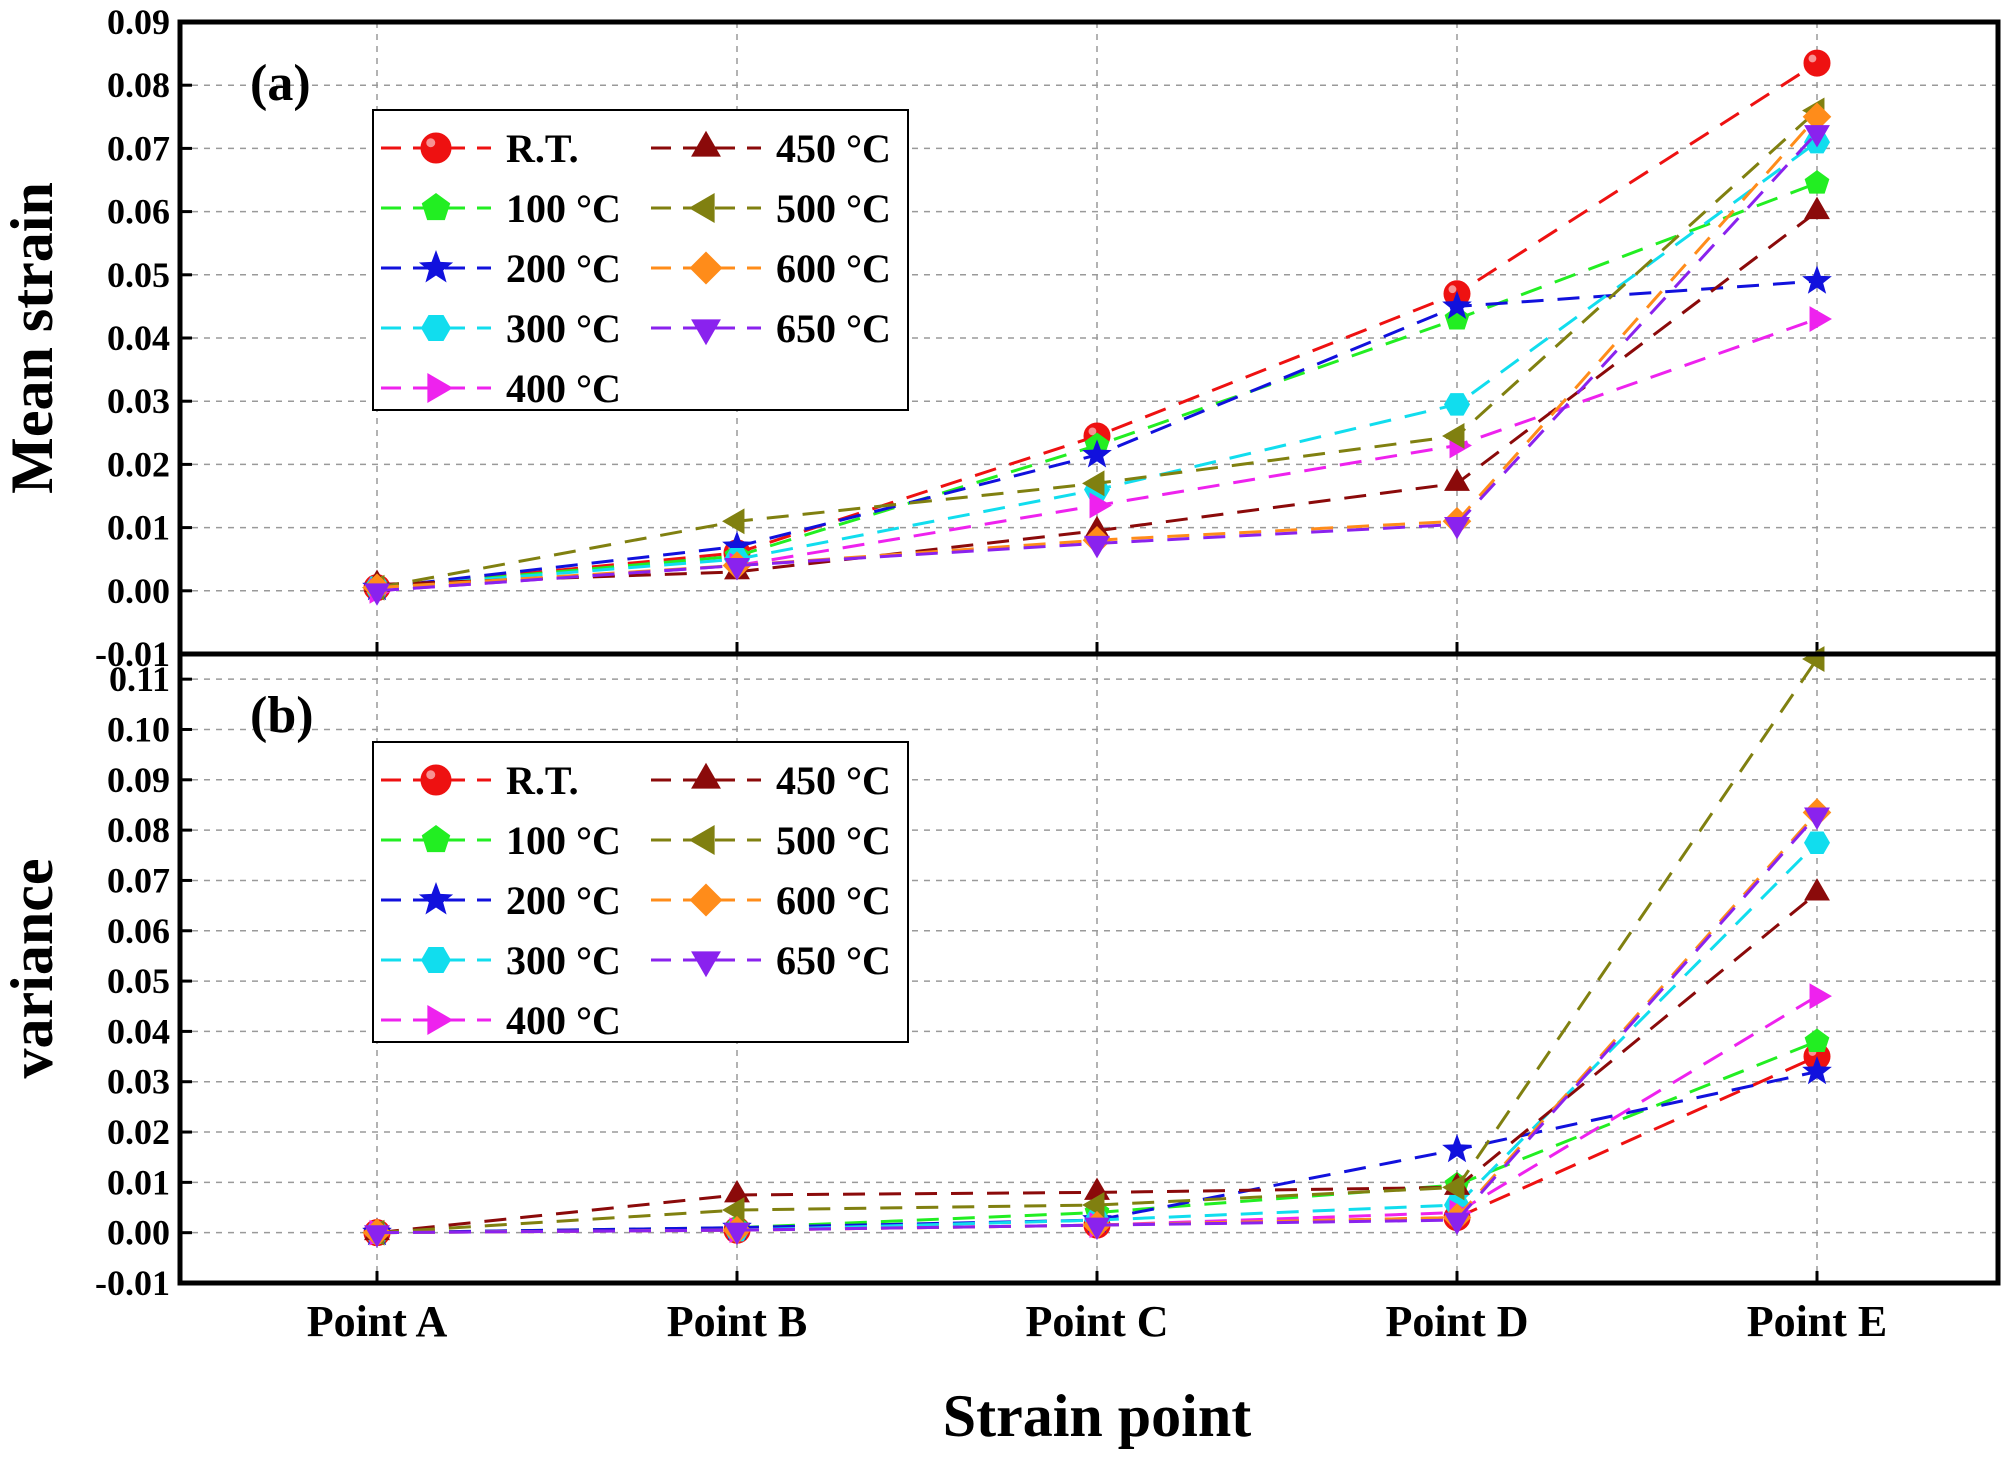  What do you see at coordinates (501, 960) in the screenshot?
I see `legend-item: 300 °C` at bounding box center [501, 960].